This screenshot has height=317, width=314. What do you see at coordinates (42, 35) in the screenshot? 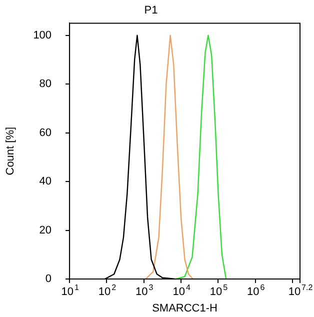
I see `y-tick-label: 100` at bounding box center [42, 35].